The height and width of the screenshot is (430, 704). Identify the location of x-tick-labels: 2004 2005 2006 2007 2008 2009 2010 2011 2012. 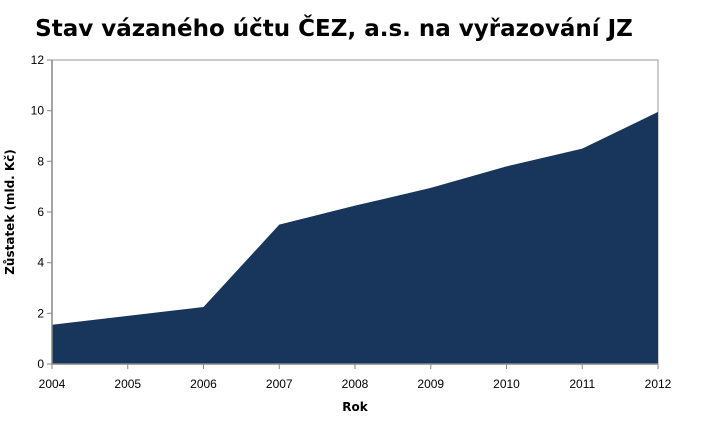
(355, 384).